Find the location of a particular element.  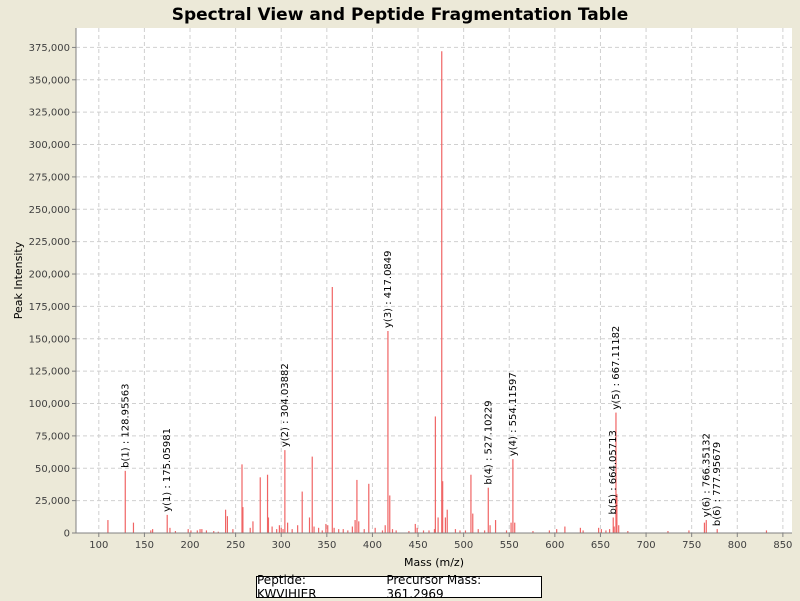

y-tick-label: 200,000 is located at coordinates (49, 275).